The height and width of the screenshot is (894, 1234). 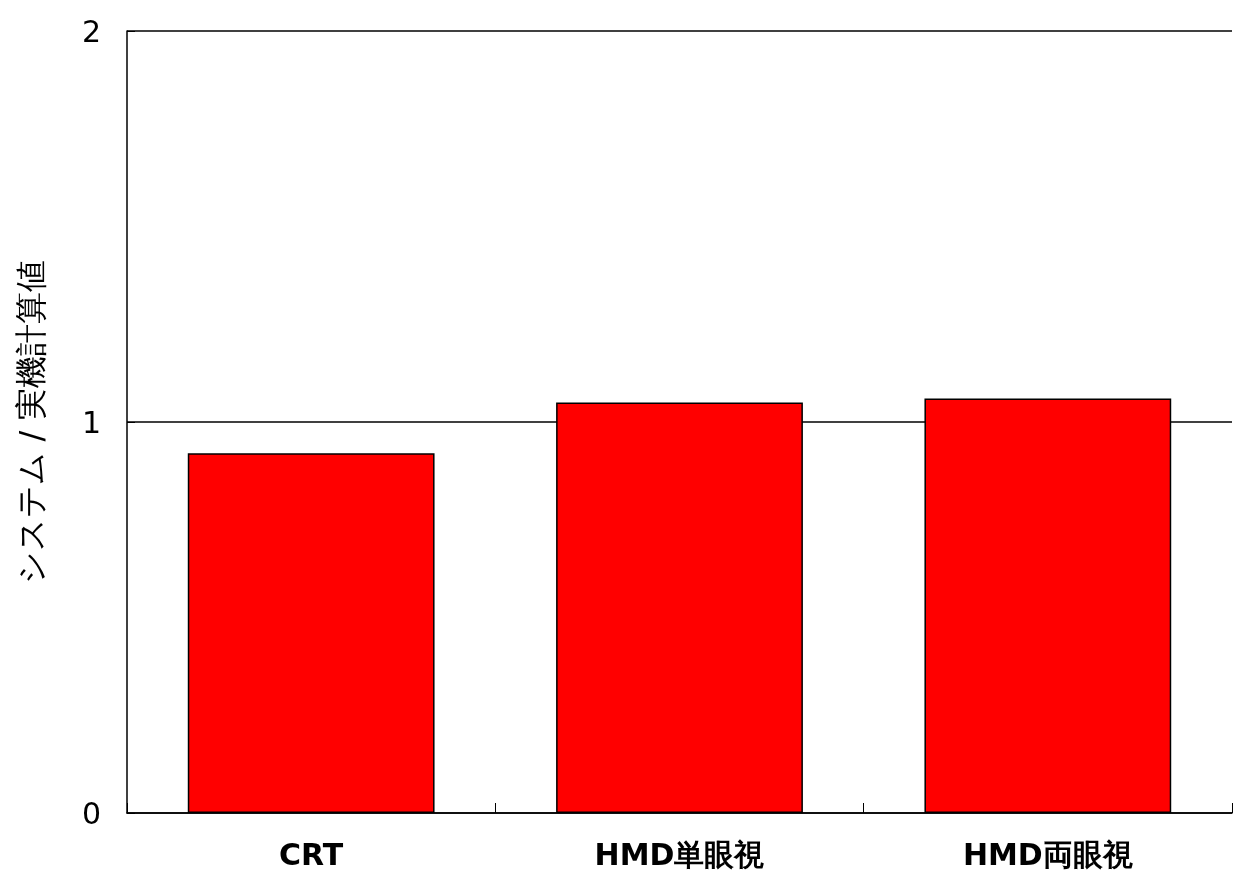 I want to click on y-axis-title: システム / 実機計算値, so click(x=31, y=422).